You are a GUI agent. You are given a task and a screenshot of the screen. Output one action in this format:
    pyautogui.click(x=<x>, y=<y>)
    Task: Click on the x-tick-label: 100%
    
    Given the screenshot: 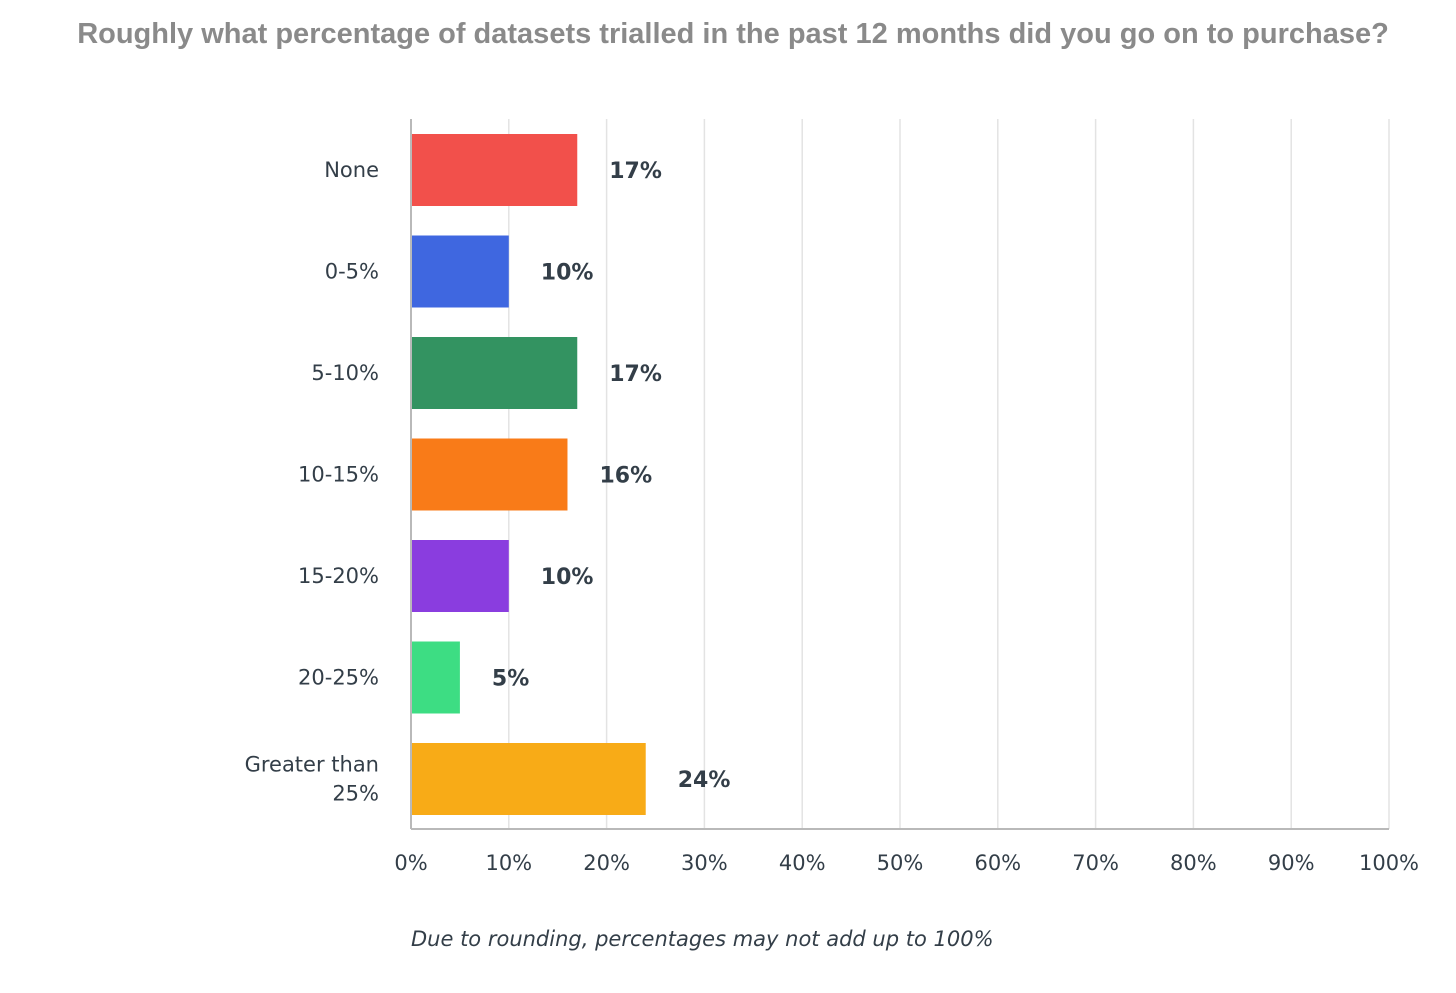 What is the action you would take?
    pyautogui.click(x=1389, y=863)
    